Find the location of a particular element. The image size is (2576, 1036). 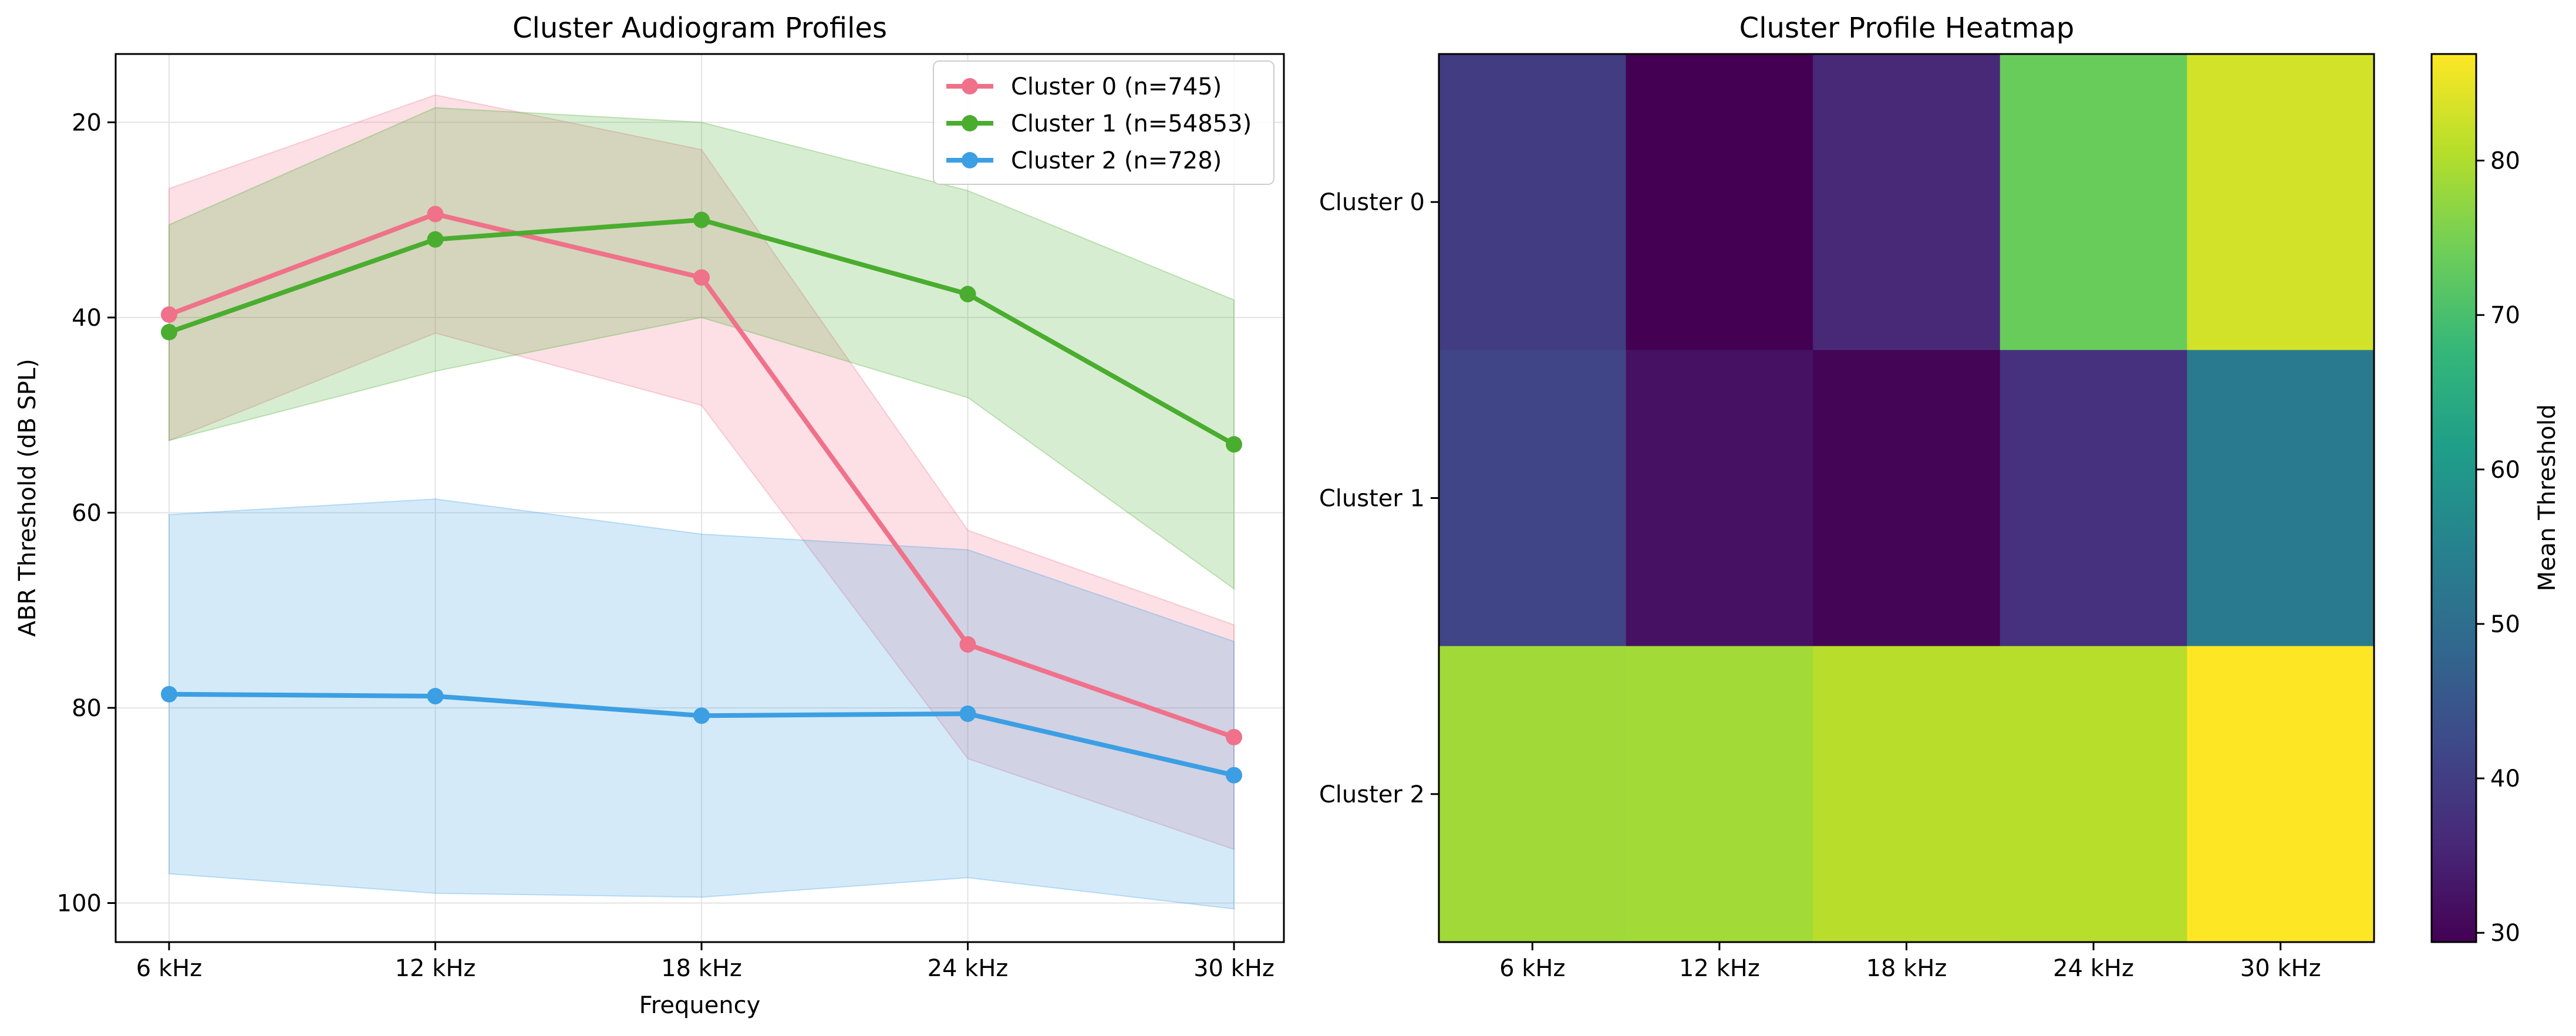

x-tick-label: 12 kHz is located at coordinates (435, 969).